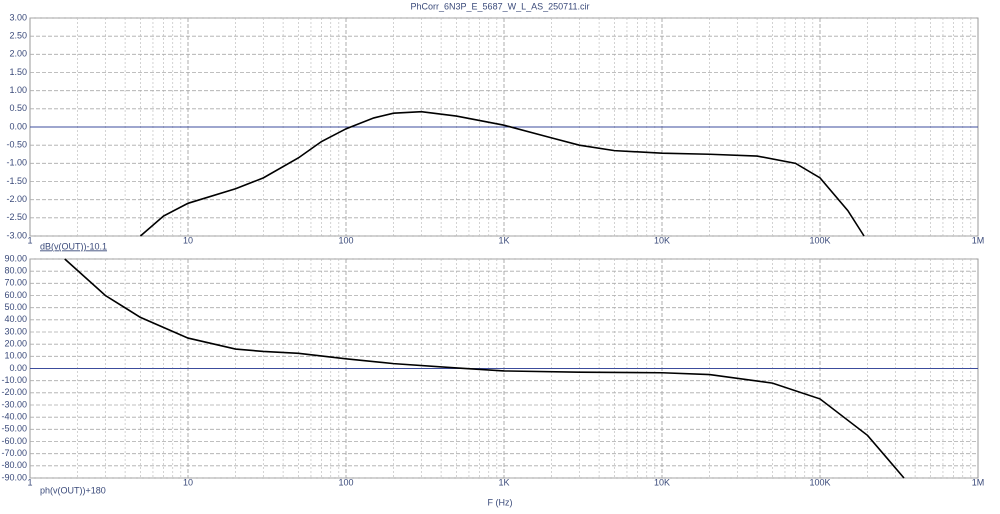  Describe the element at coordinates (15, 344) in the screenshot. I see `y-tick-label: 20.00` at that location.